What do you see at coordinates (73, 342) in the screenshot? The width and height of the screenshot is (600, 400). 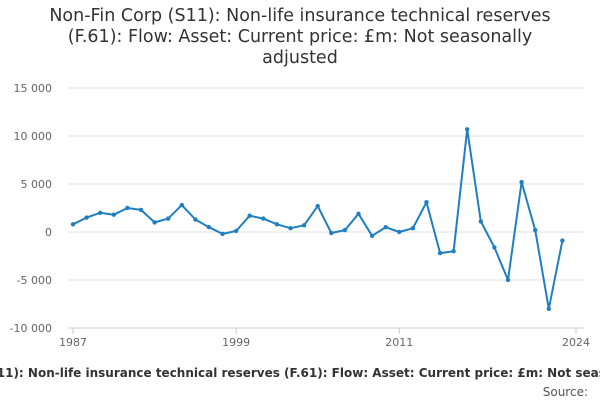 I see `x-tick-label: 1987` at bounding box center [73, 342].